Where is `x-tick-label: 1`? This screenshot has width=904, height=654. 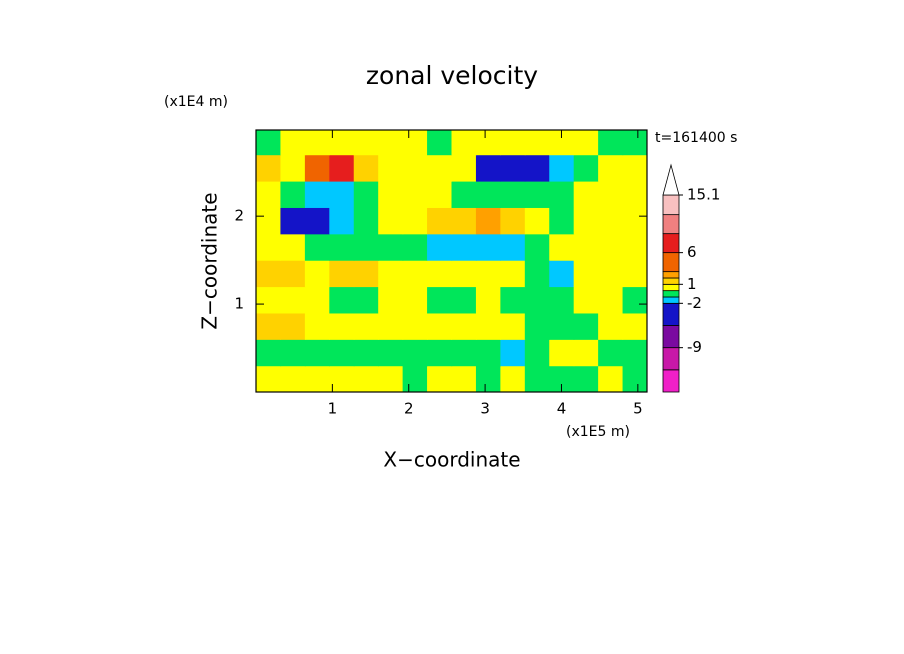
x-tick-label: 1 is located at coordinates (333, 409).